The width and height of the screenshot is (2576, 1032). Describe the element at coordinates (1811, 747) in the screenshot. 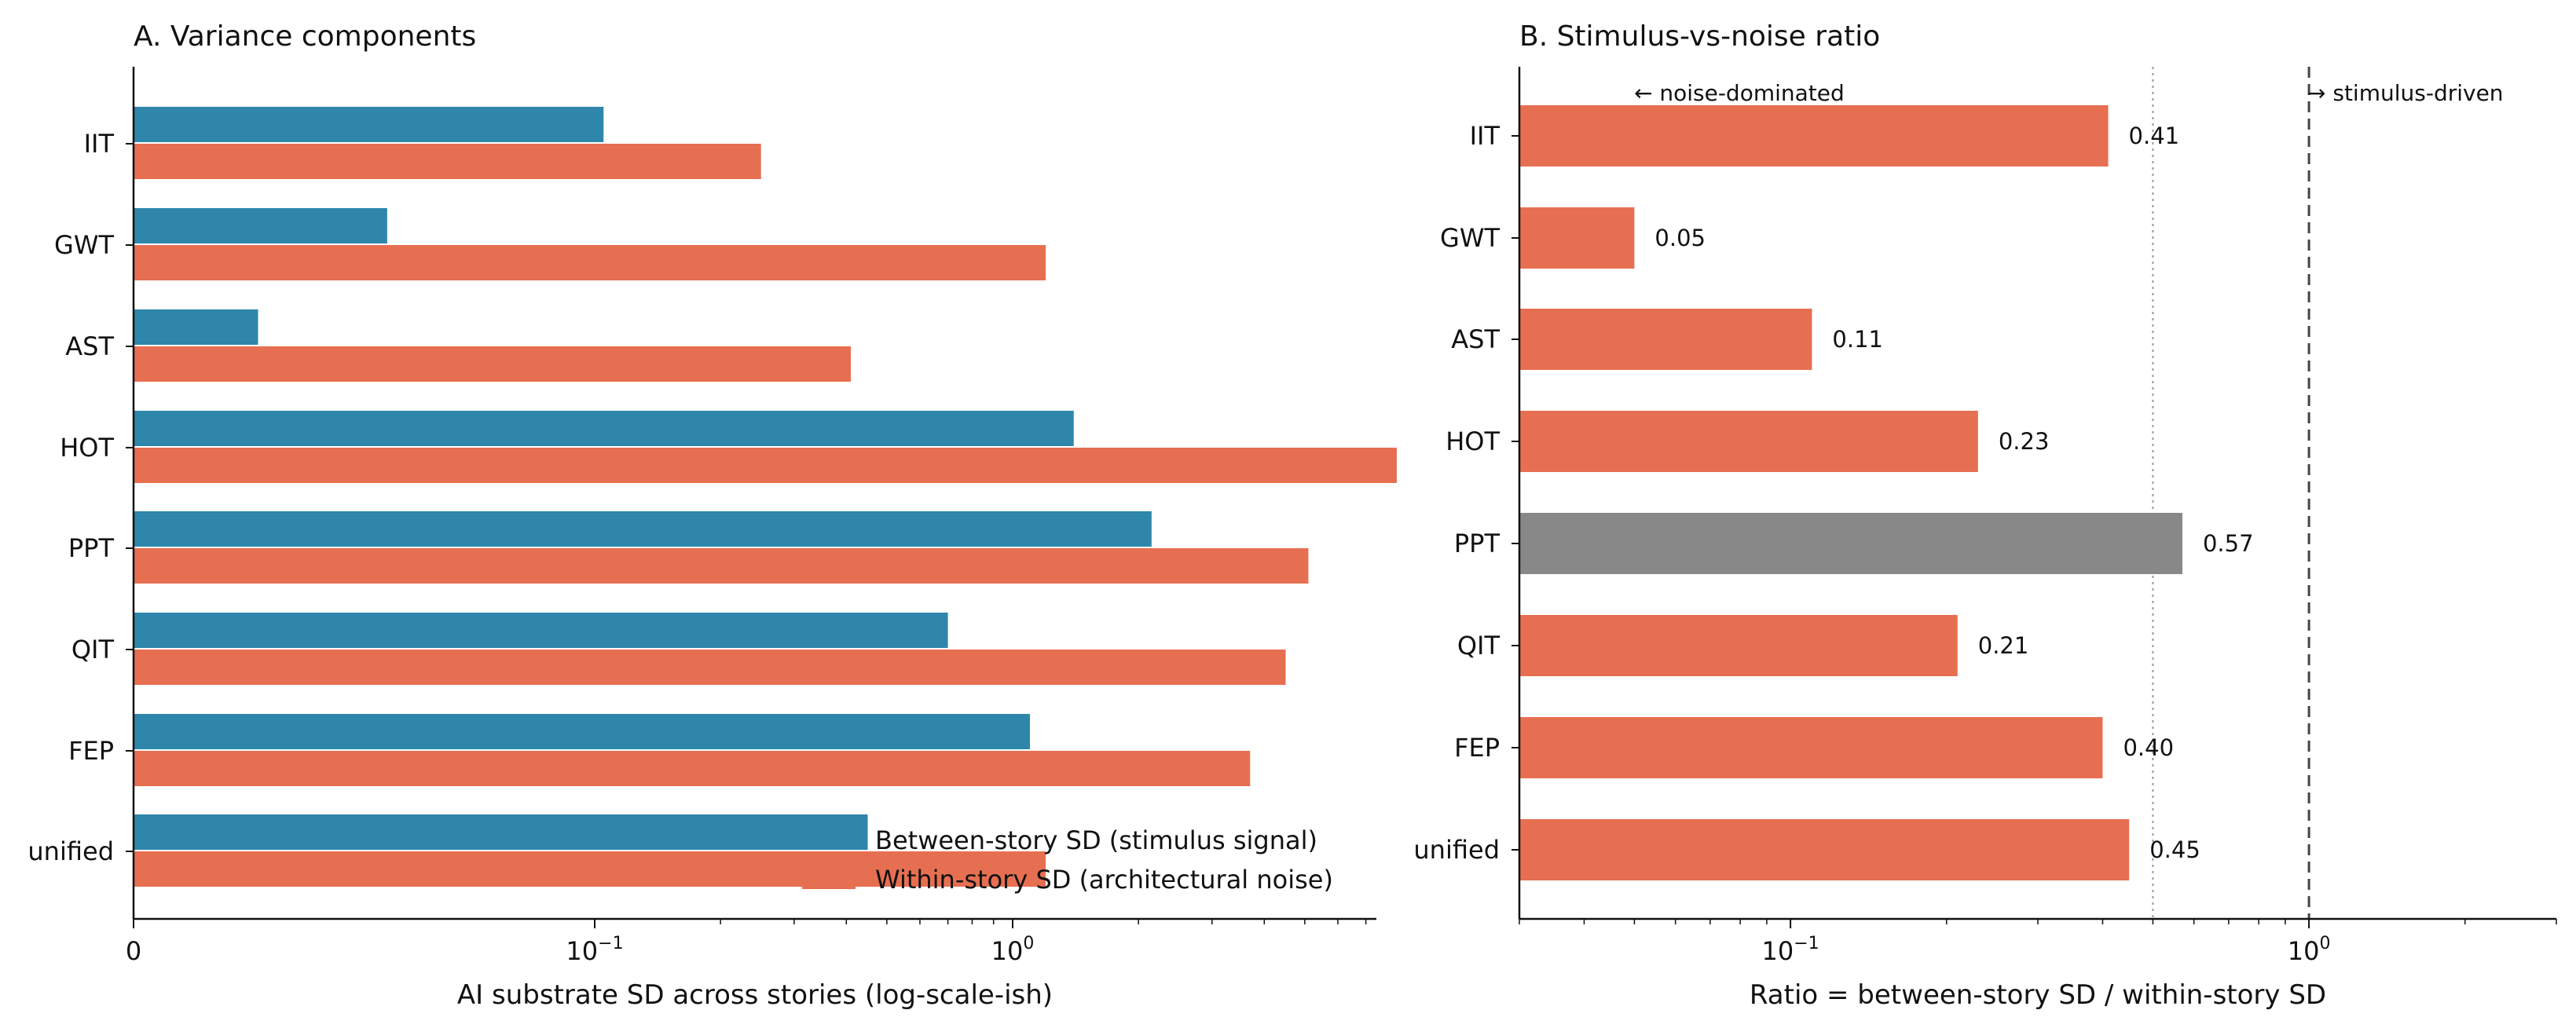

I see `ratio-bar-fep` at that location.